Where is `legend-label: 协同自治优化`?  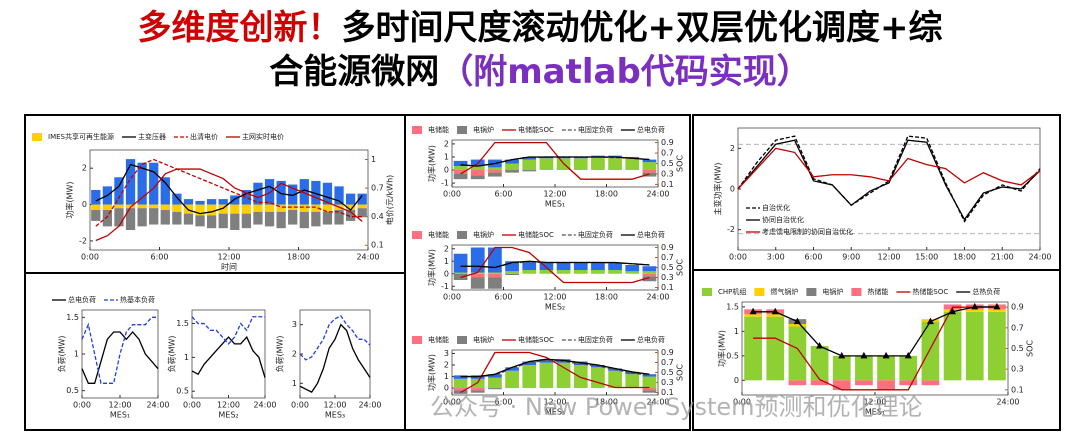 legend-label: 协同自治优化 is located at coordinates (783, 219).